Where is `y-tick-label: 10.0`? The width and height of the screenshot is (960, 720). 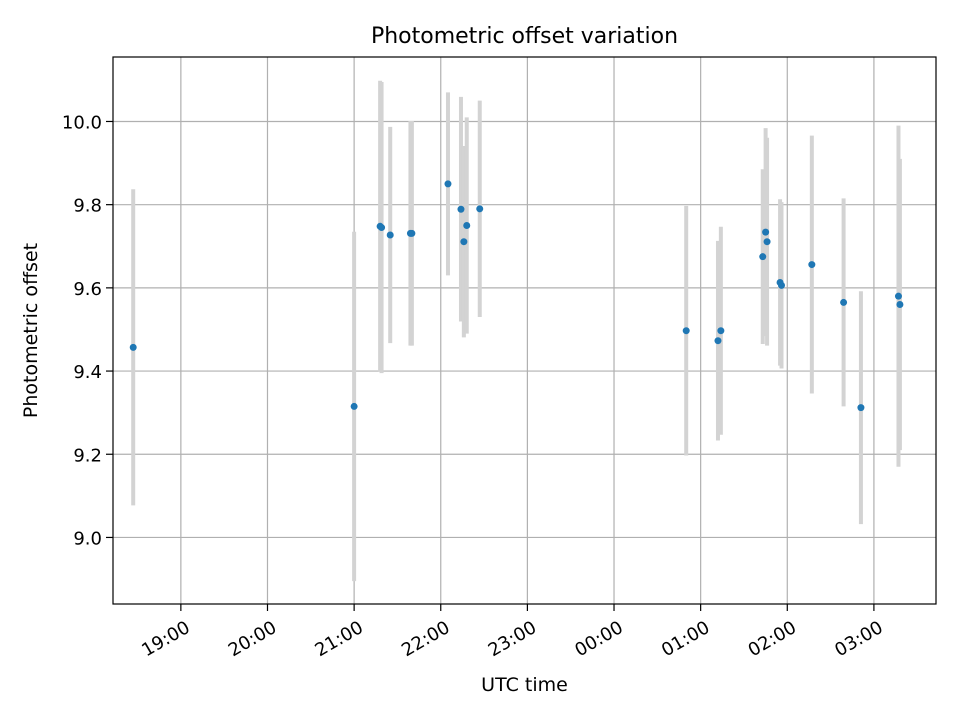
y-tick-label: 10.0 is located at coordinates (82, 122).